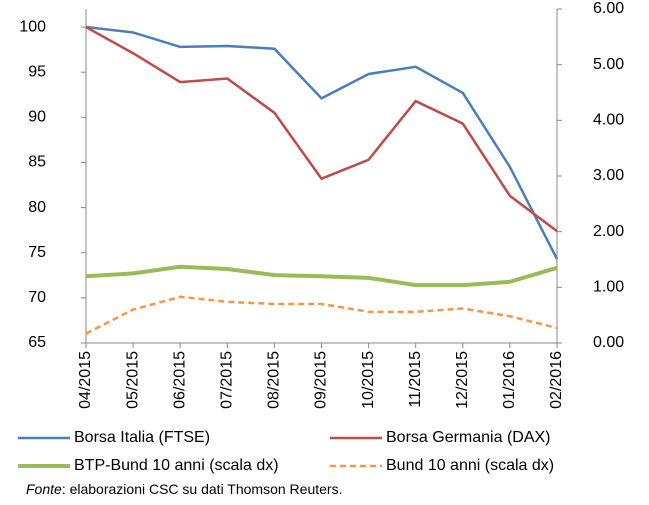 This screenshot has width=649, height=505. Describe the element at coordinates (274, 380) in the screenshot. I see `x-tick-label: 08/2015` at that location.